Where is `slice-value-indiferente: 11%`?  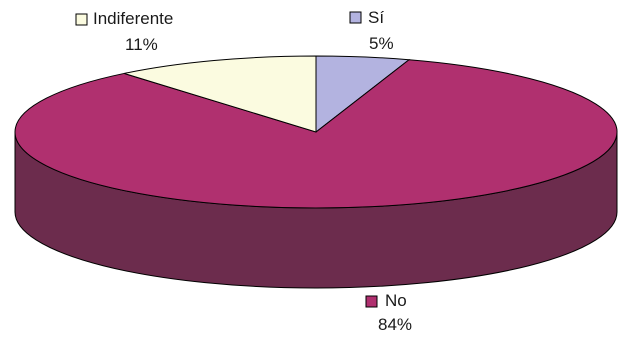
slice-value-indiferente: 11% is located at coordinates (141, 44).